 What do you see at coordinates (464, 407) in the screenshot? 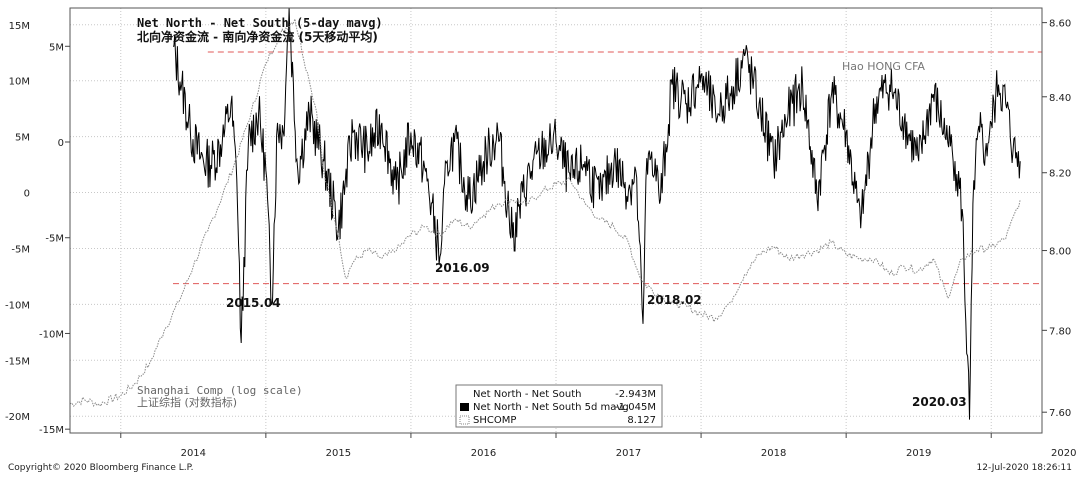
I see `legend-swatch-mavg` at bounding box center [464, 407].